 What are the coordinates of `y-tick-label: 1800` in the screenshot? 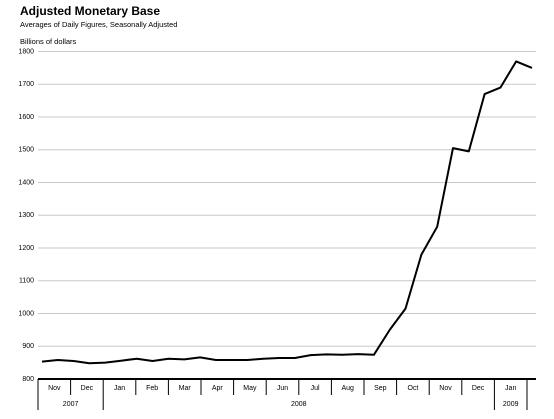 It's located at (26, 51).